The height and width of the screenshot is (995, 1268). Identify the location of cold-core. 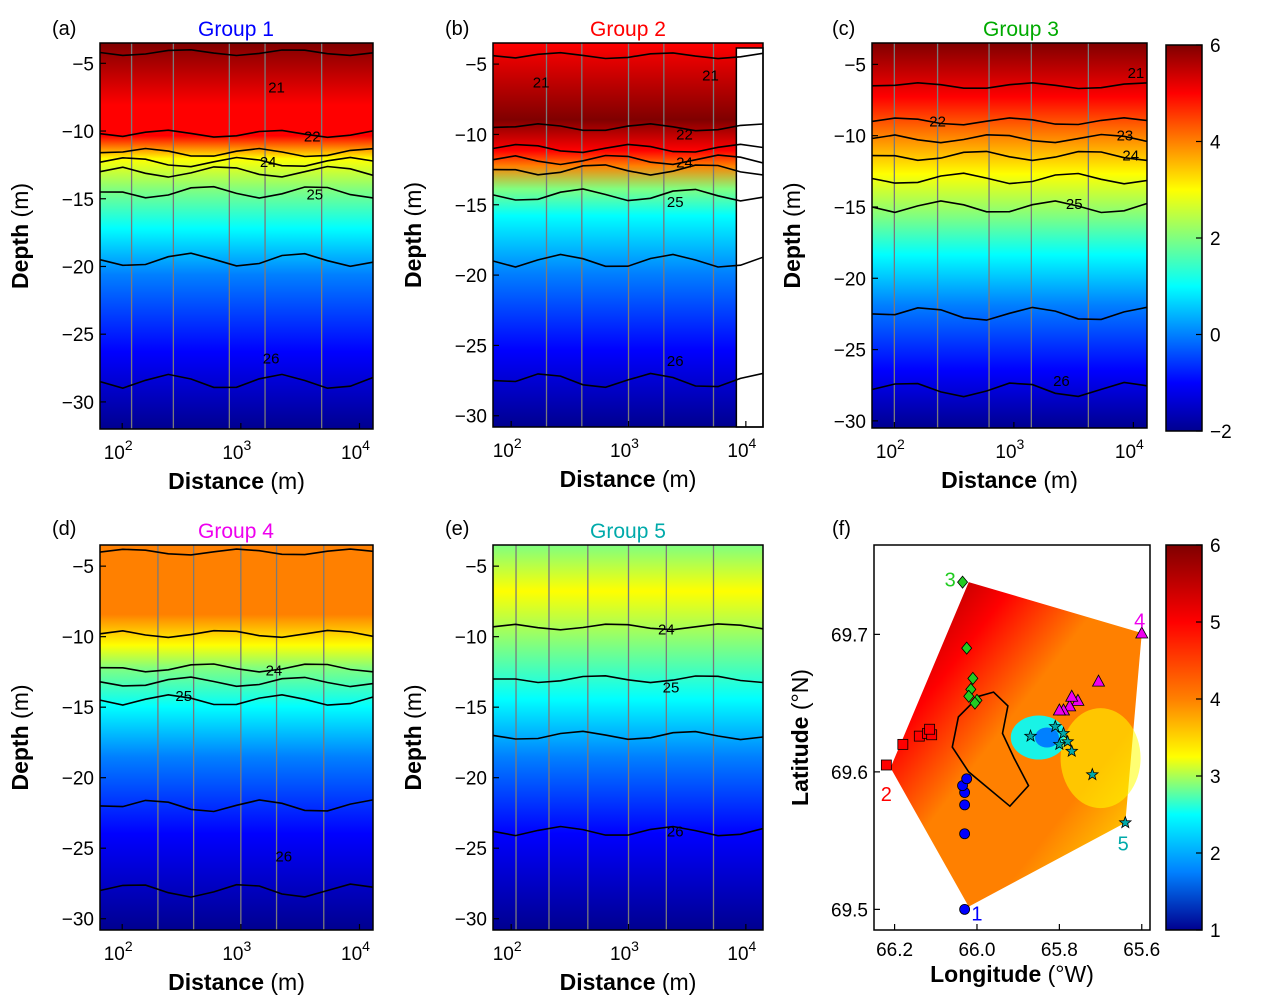
(1047, 737).